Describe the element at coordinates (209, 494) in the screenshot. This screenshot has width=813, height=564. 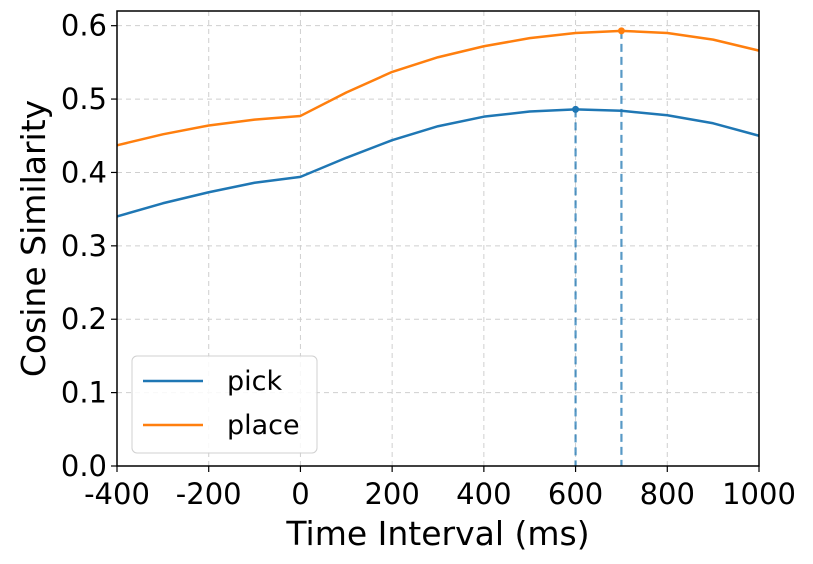
I see `x-tick-label: -200` at that location.